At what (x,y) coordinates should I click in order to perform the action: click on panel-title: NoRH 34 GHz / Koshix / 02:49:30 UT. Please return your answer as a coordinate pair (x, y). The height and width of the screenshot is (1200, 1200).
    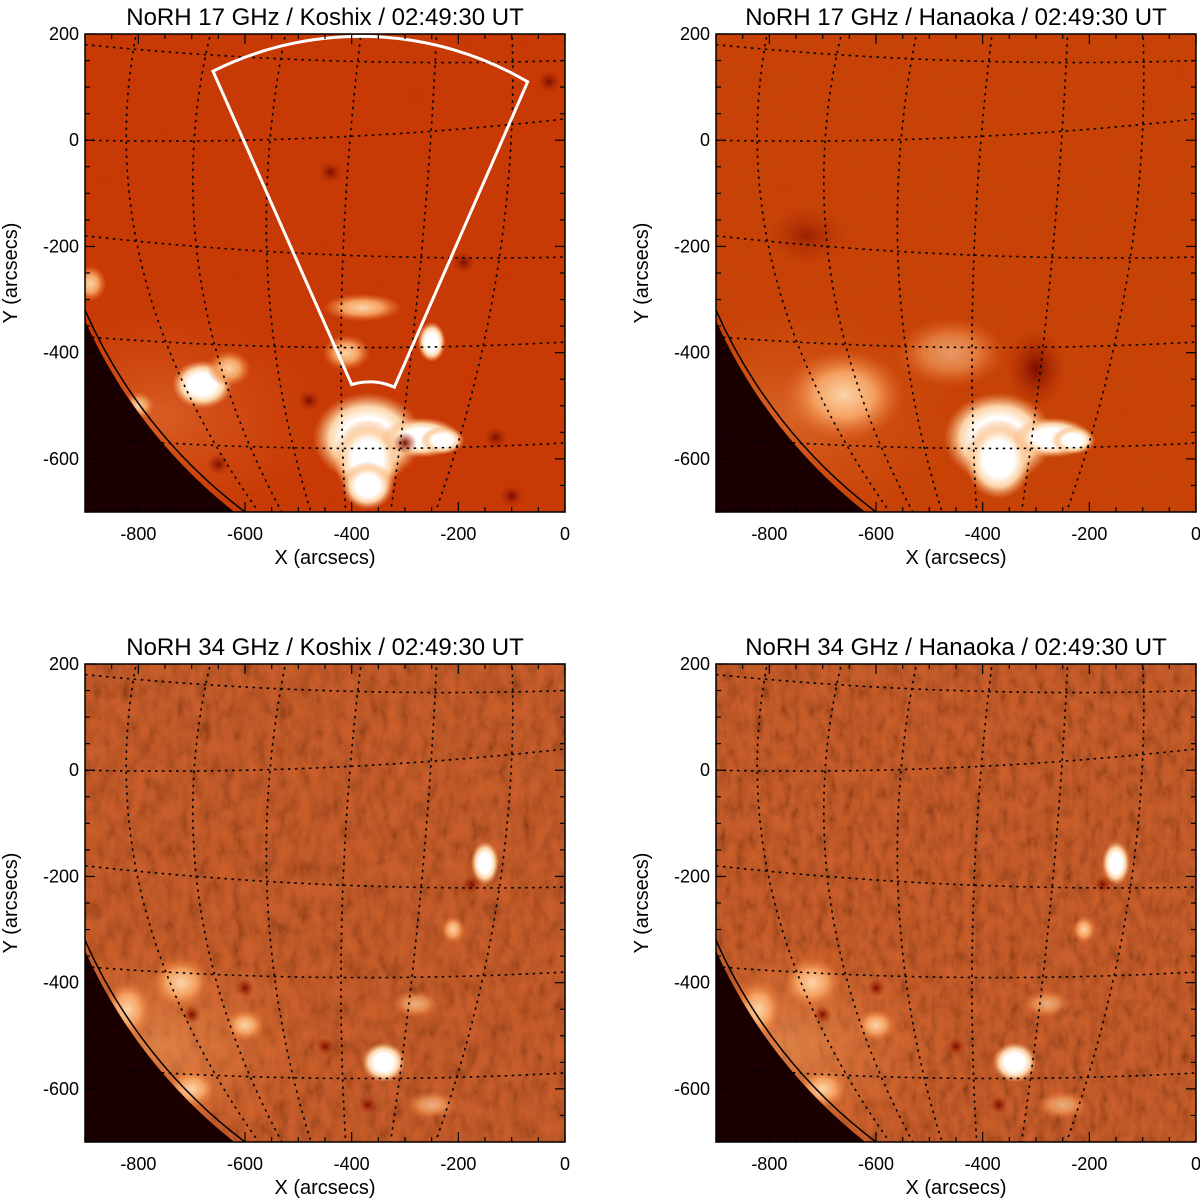
    Looking at the image, I should click on (325, 647).